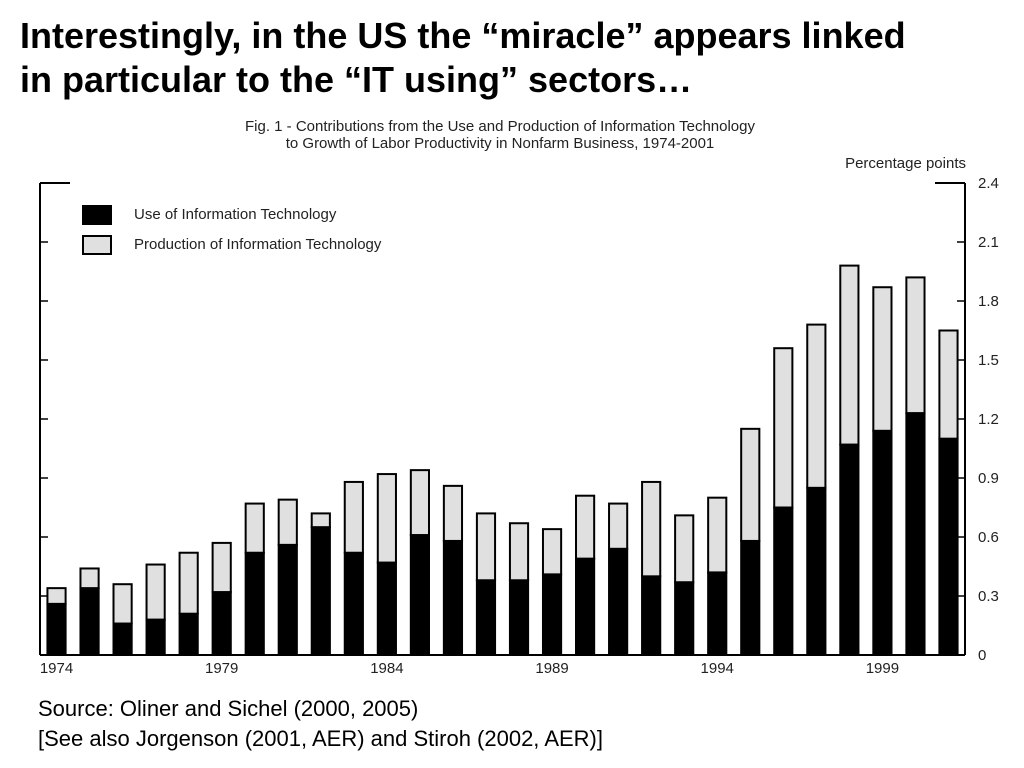  I want to click on y-tick-label: 0.9, so click(988, 478).